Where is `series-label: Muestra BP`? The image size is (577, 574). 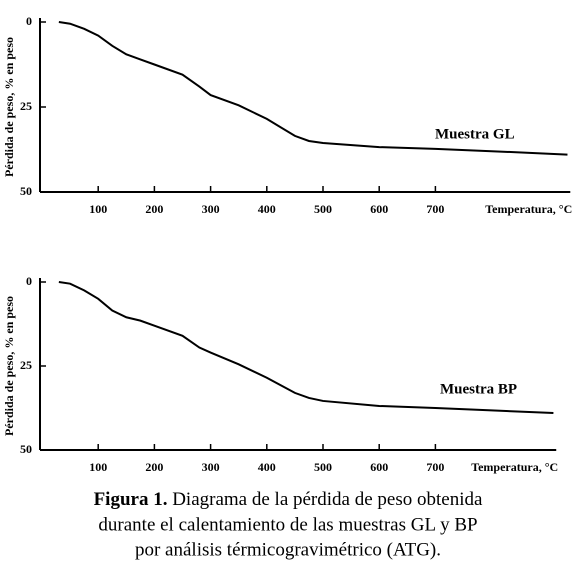
series-label: Muestra BP is located at coordinates (478, 389).